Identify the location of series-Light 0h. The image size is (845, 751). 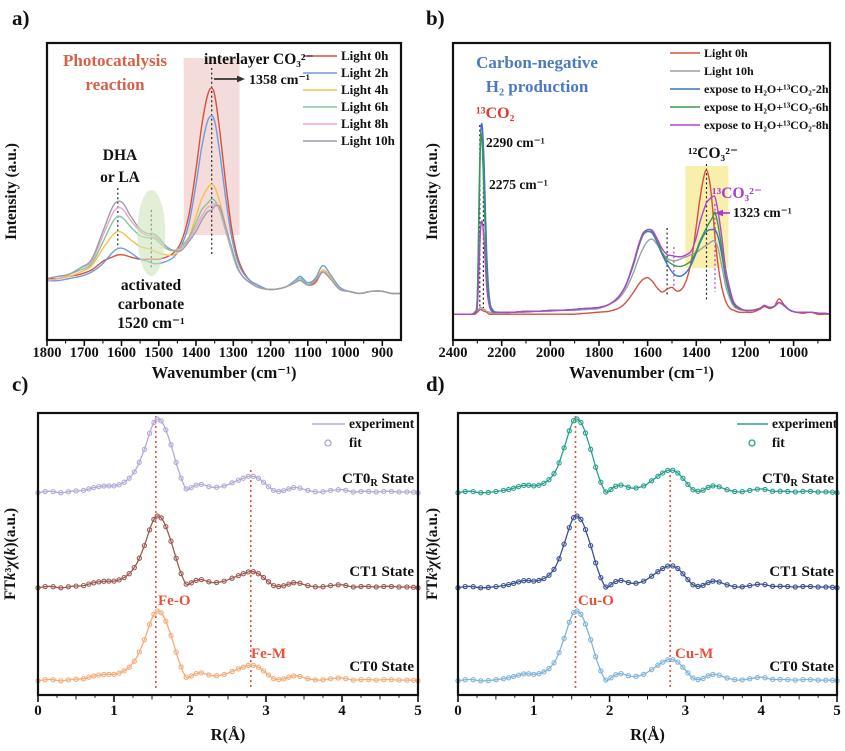
(642, 242).